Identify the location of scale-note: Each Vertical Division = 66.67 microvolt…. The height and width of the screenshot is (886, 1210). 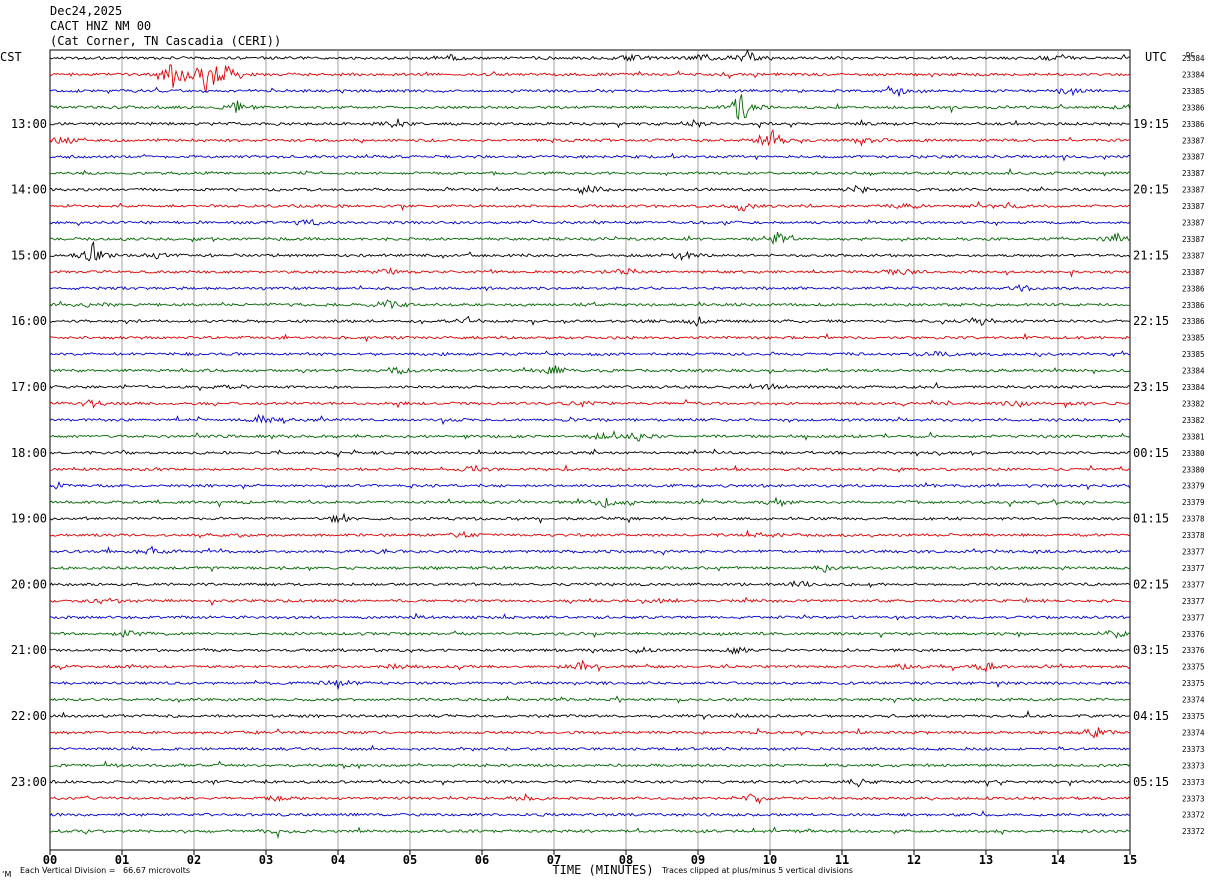
(105, 870).